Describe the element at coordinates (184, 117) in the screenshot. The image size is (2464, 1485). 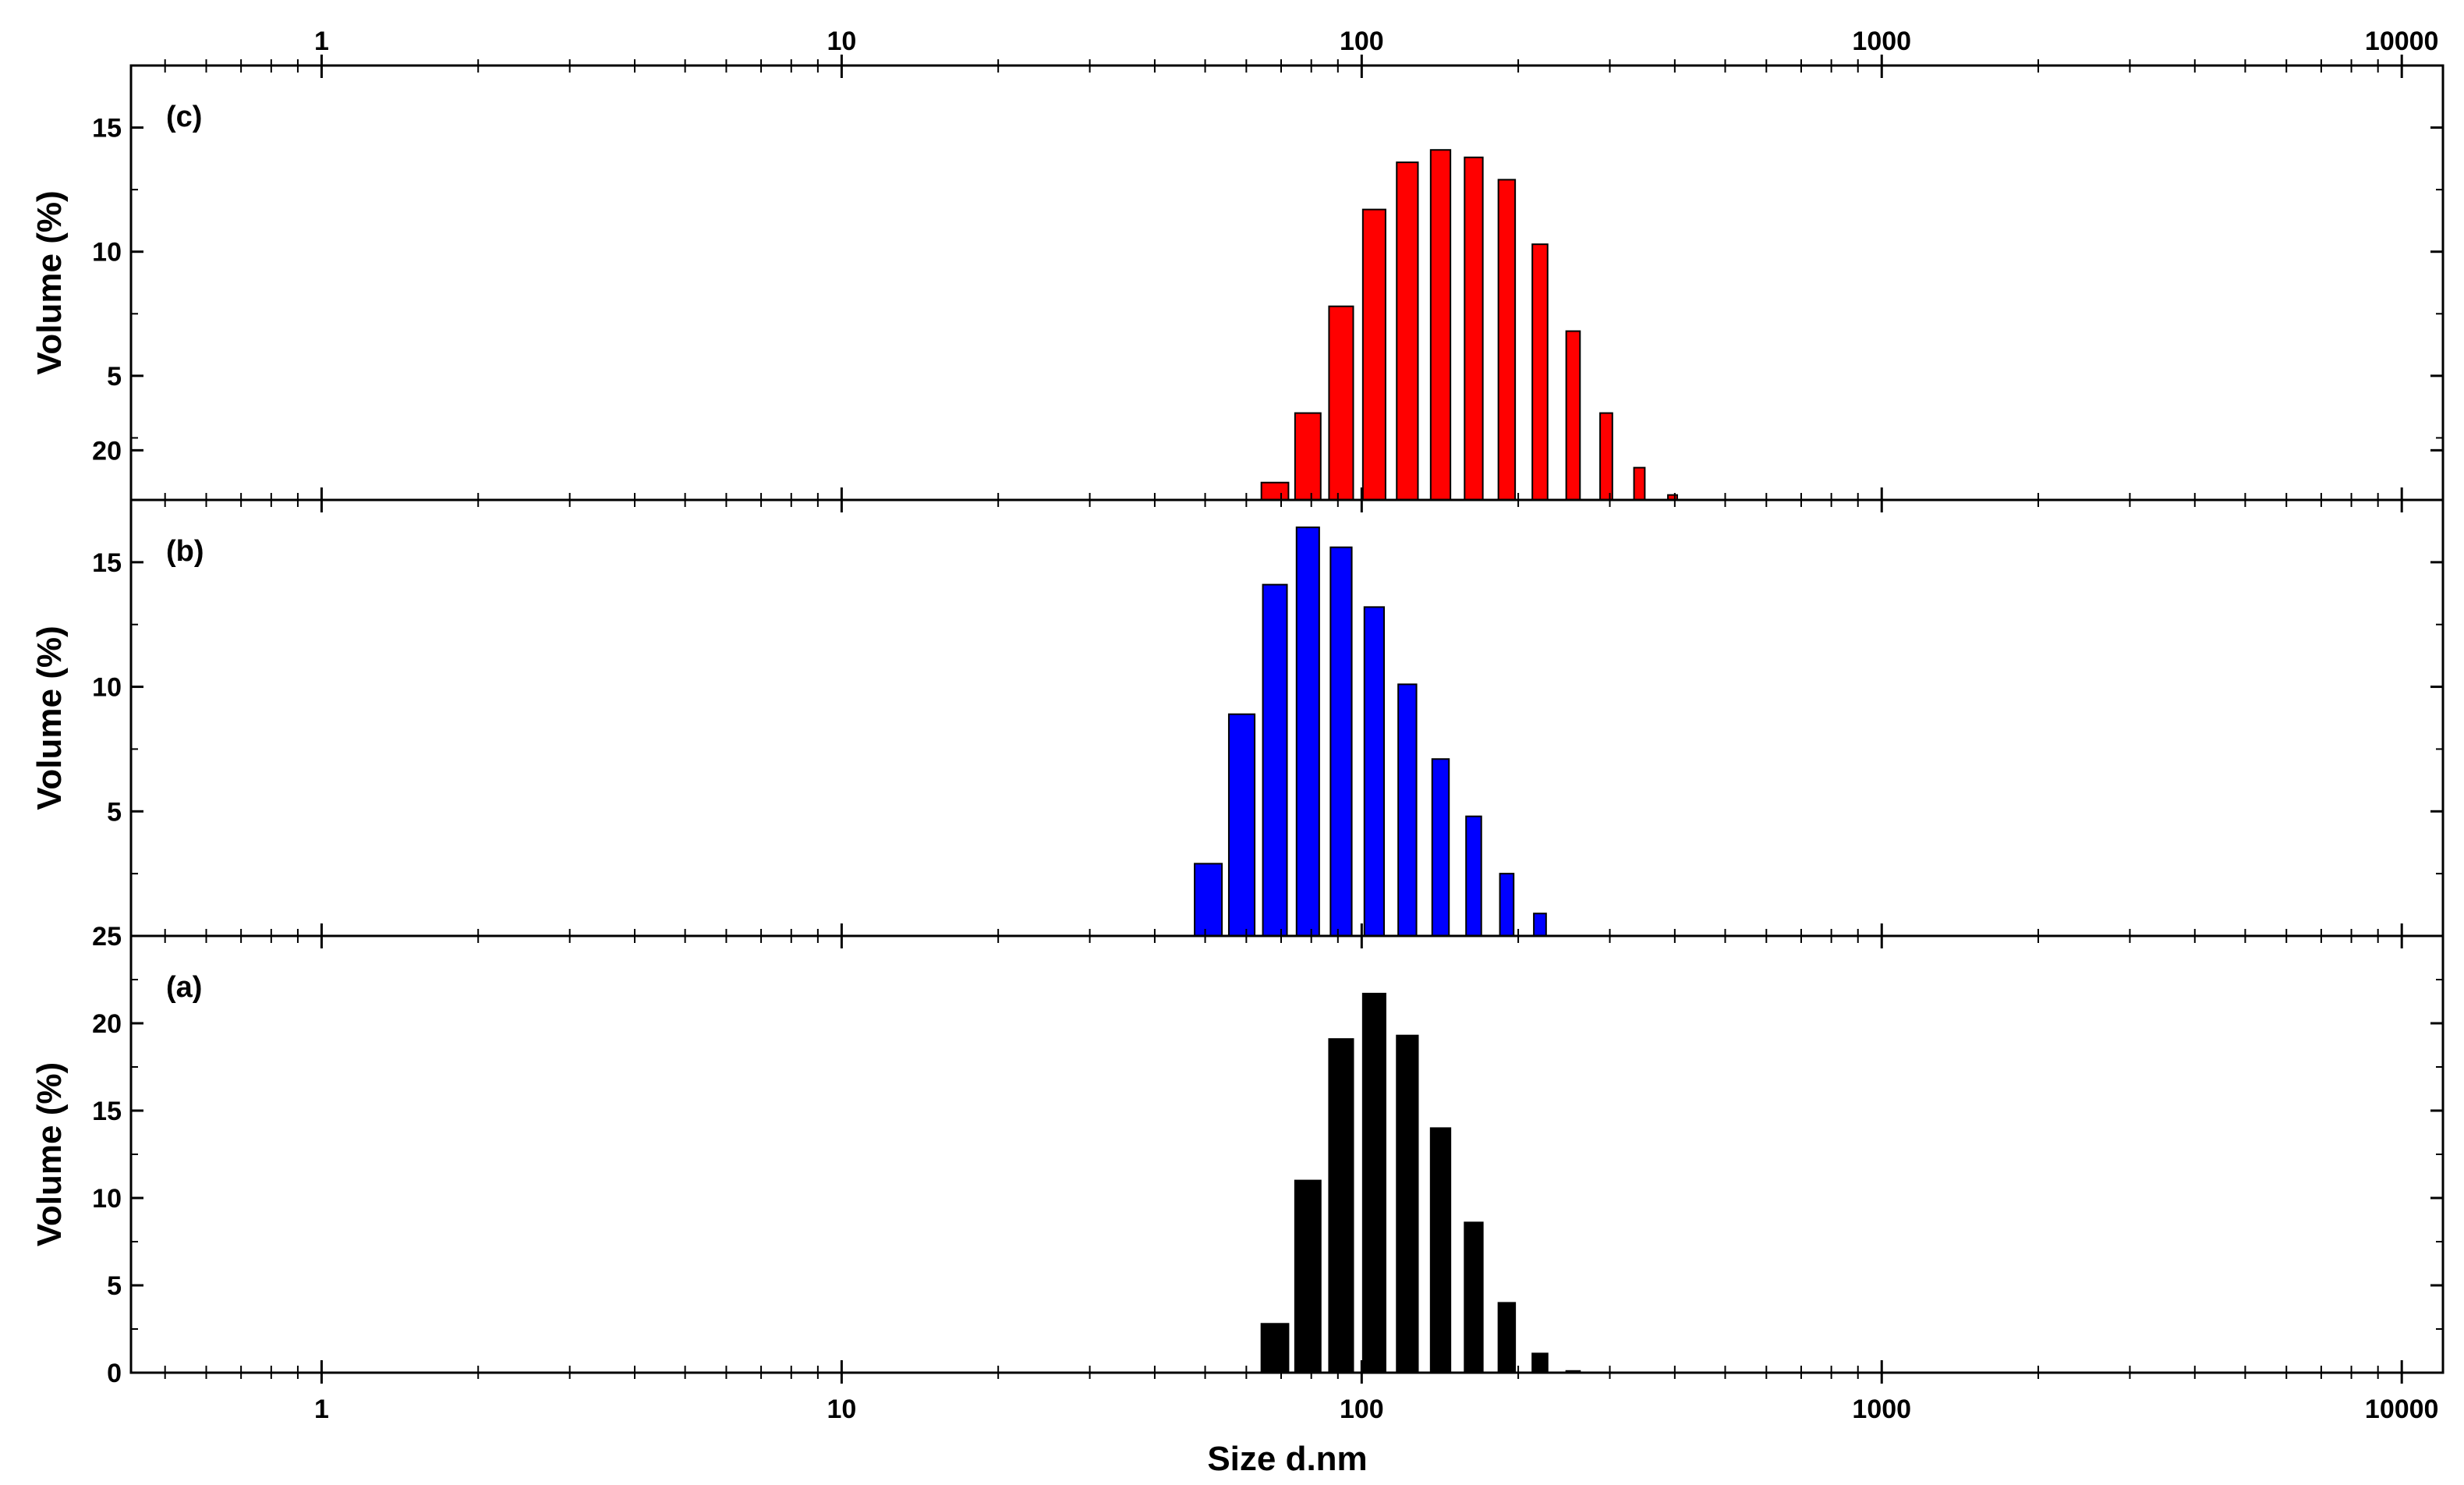
I see `panel-label-c: (c)` at that location.